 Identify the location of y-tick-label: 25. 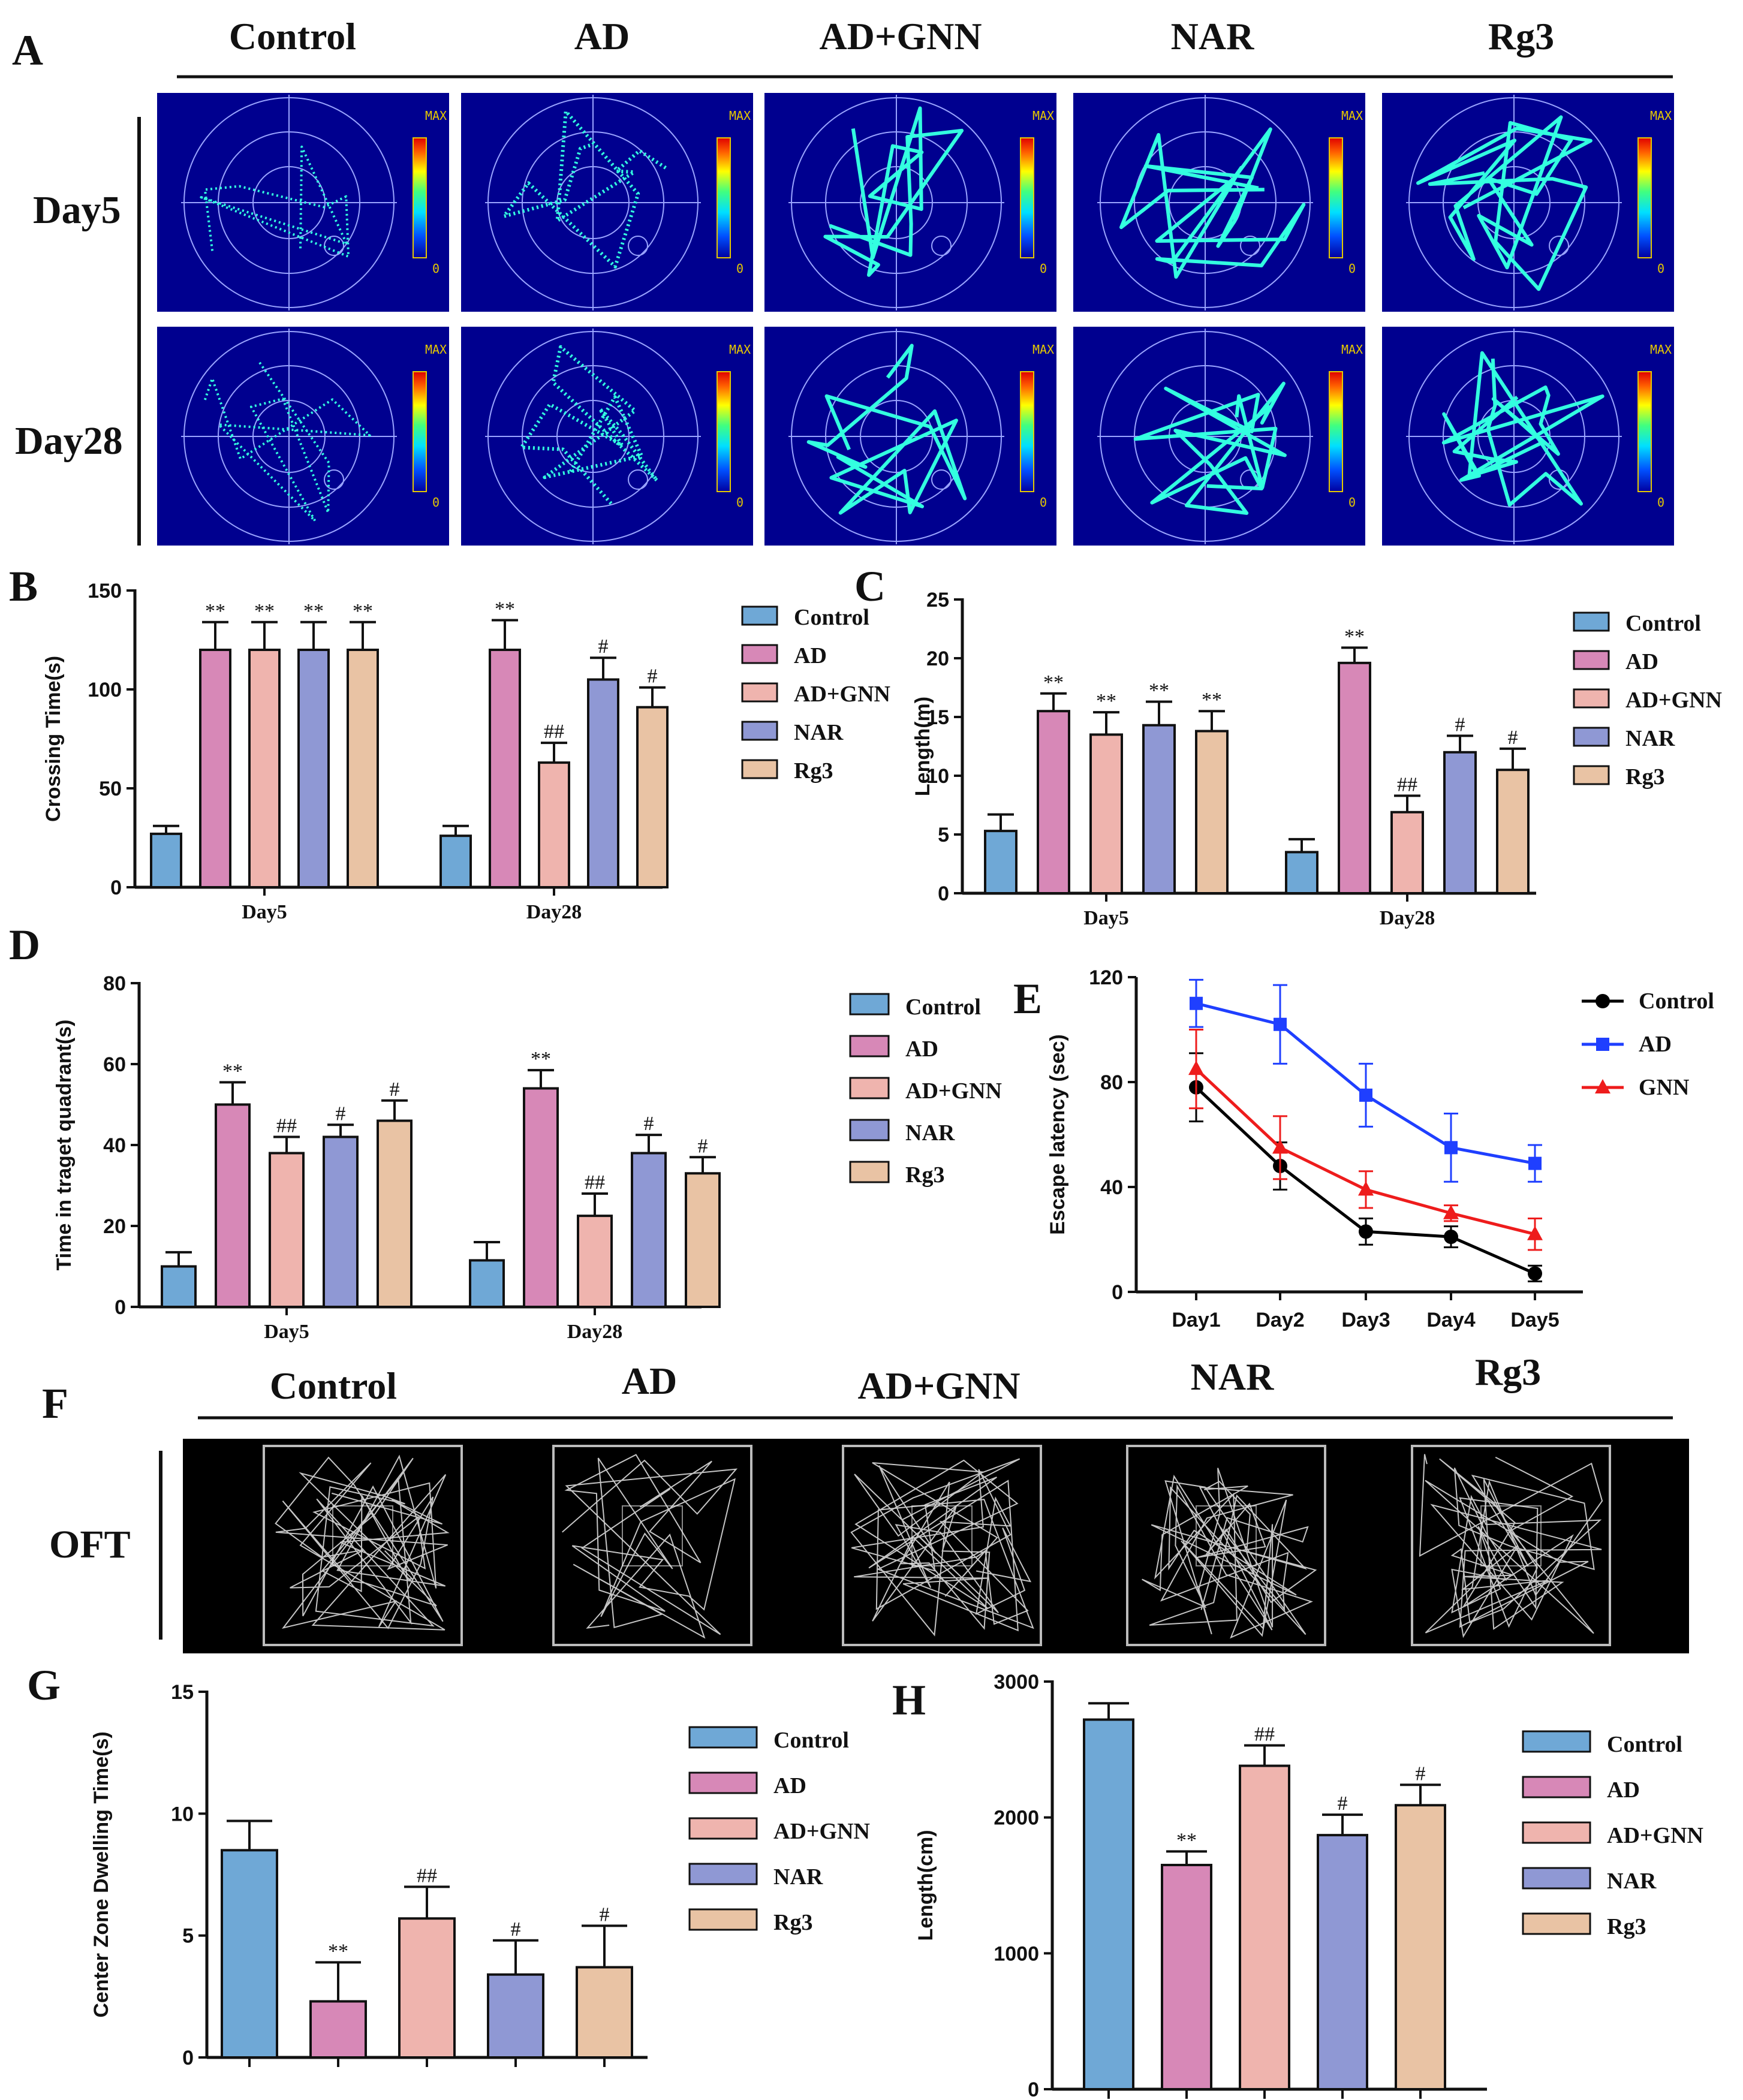
(937, 600).